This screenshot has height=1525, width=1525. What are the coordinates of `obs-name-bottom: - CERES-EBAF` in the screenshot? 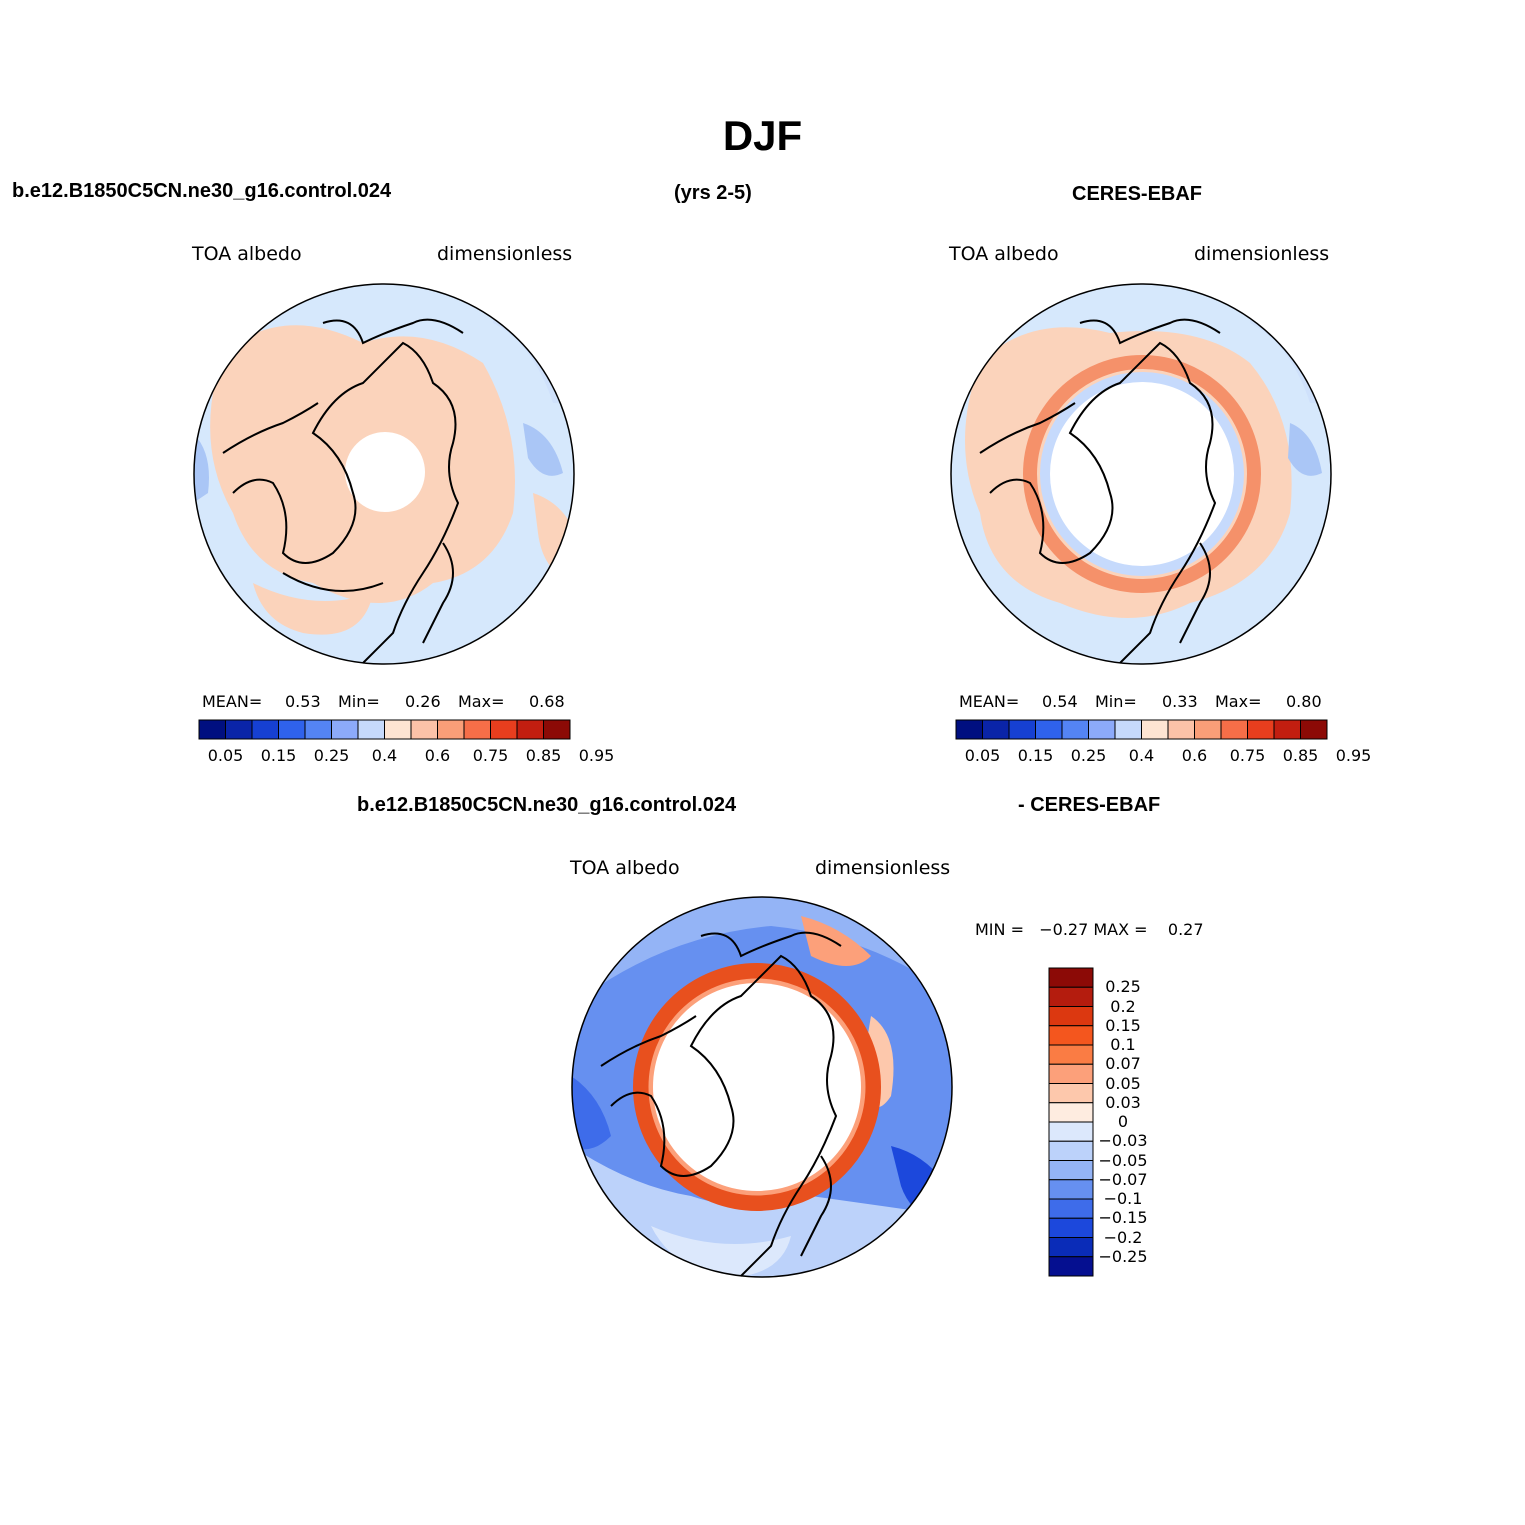 It's located at (1089, 805).